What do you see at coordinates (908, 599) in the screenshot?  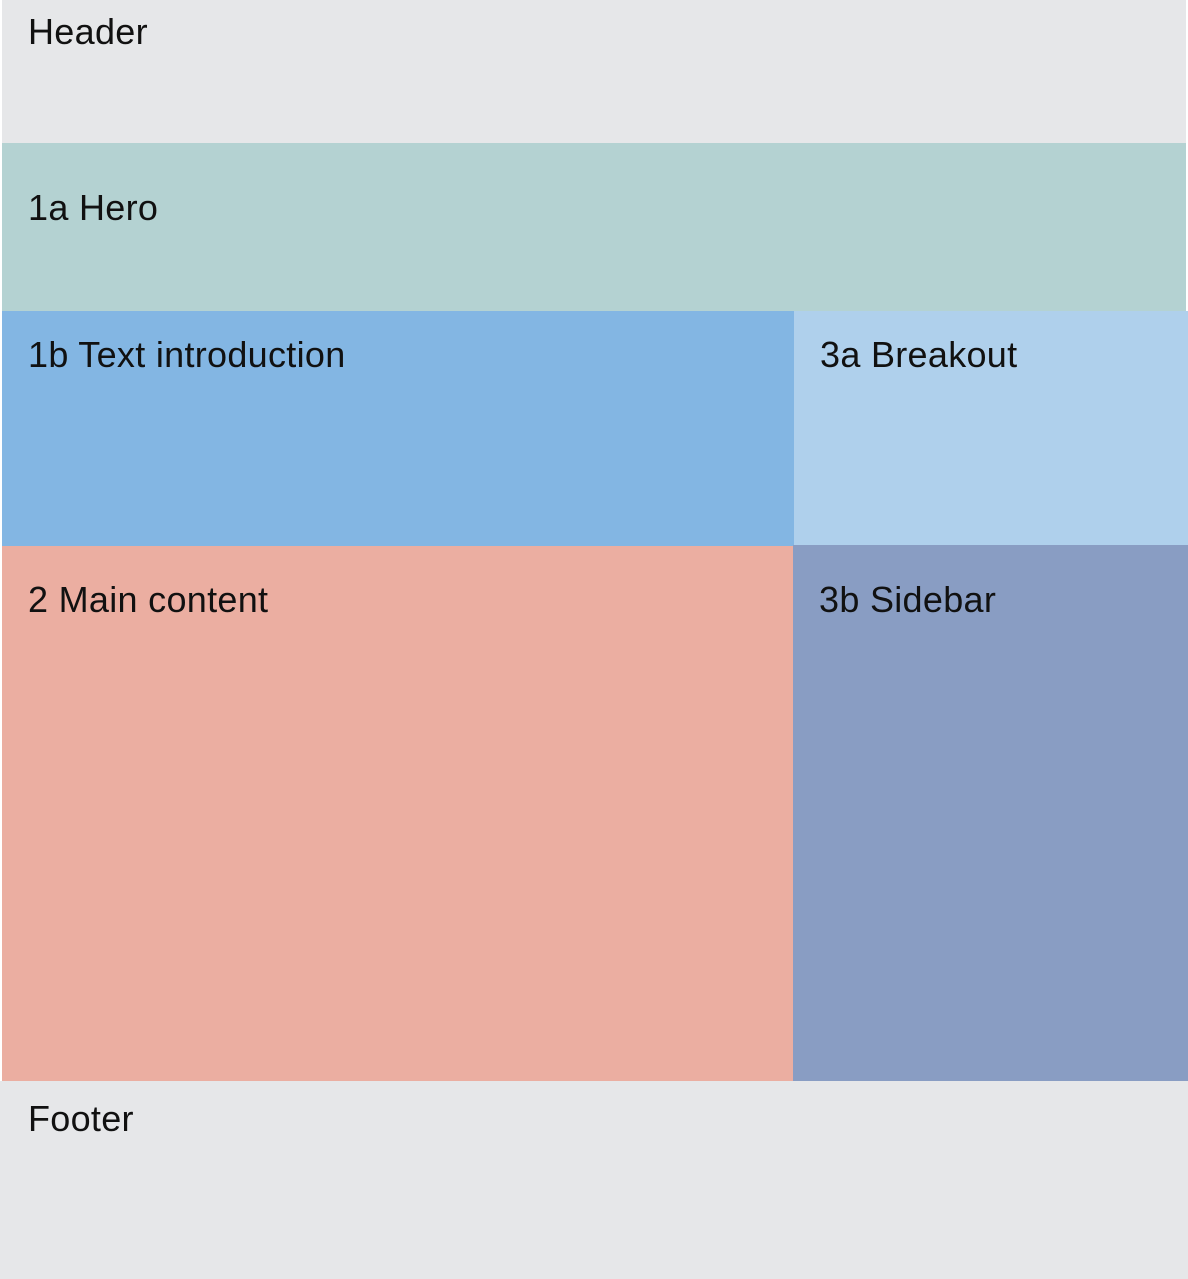 I see `sidebar-label: 3b Sidebar` at bounding box center [908, 599].